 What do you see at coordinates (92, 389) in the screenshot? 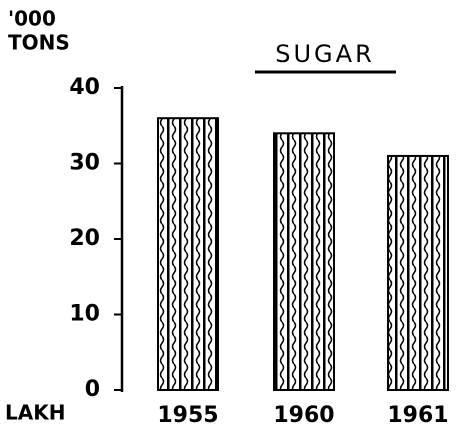
I see `y-tick-label: 0` at bounding box center [92, 389].